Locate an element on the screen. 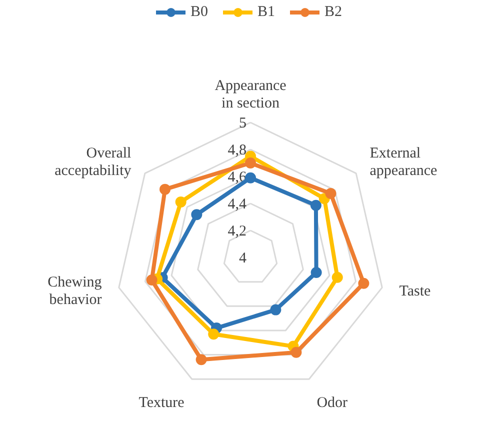 This screenshot has height=434, width=500. spoke-label: Overall acceptability is located at coordinates (93, 163).